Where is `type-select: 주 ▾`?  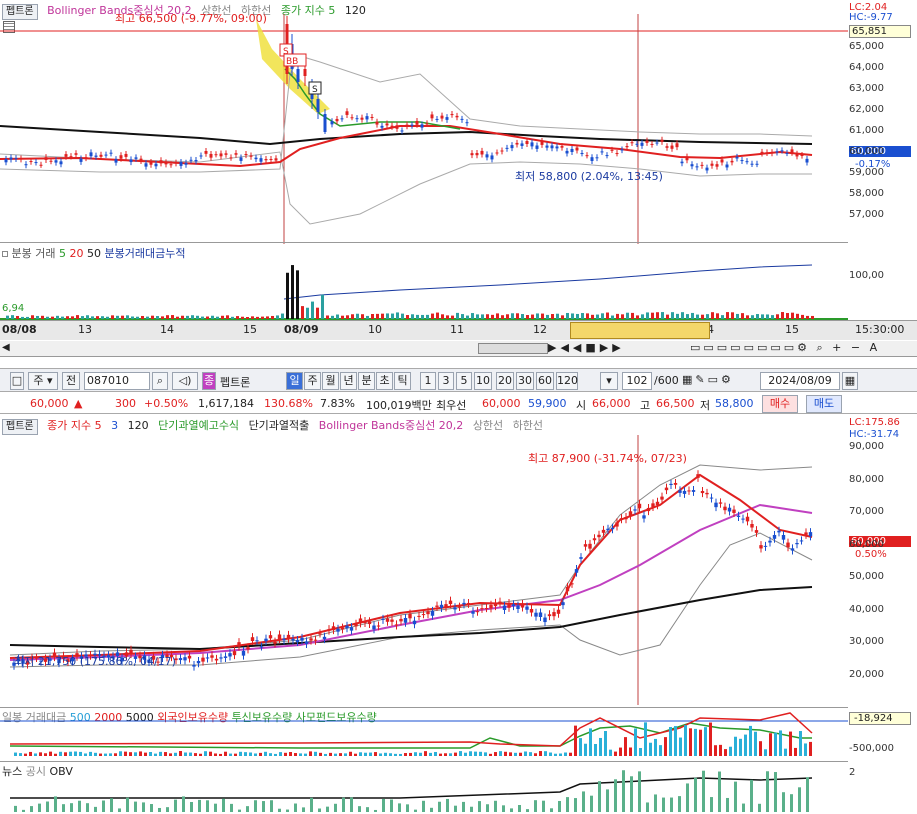
type-select: 주 ▾ is located at coordinates (43, 381).